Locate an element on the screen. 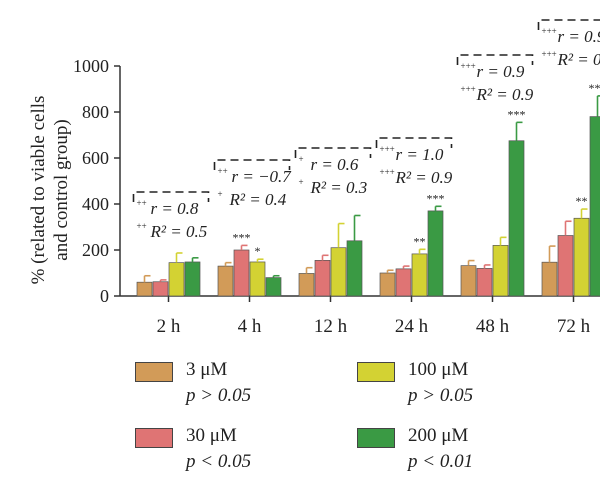 The image size is (600, 493). legend-label: 30 μM is located at coordinates (211, 435).